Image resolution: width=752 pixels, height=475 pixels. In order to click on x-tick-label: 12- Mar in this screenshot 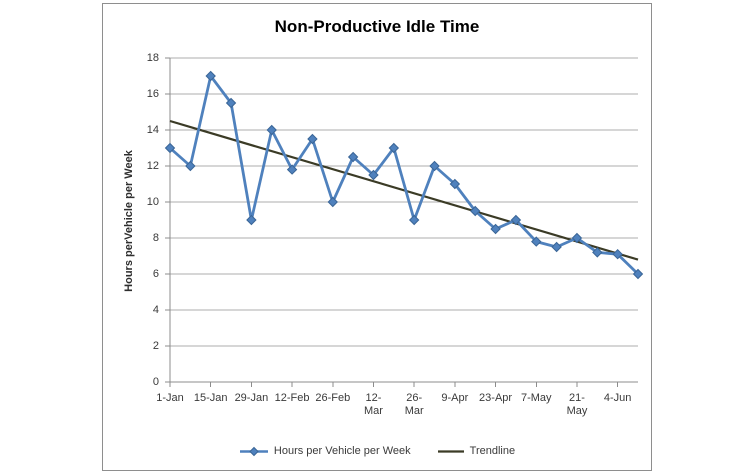, I will do `click(373, 404)`.